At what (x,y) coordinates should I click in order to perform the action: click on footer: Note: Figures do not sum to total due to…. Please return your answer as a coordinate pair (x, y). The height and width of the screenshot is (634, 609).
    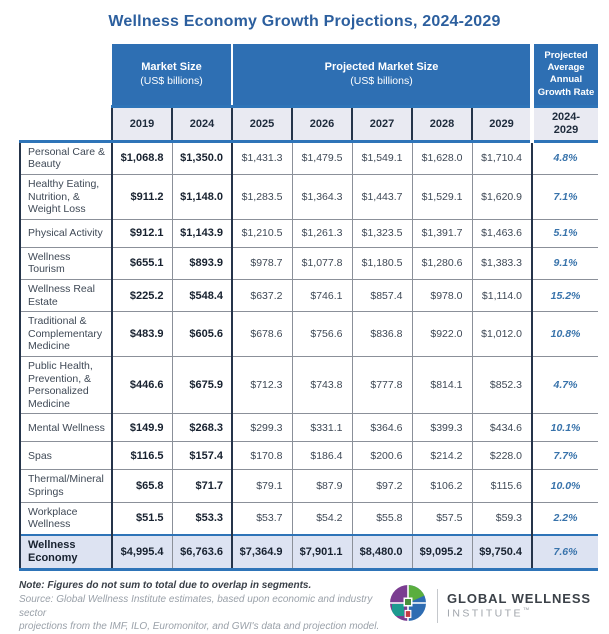
    Looking at the image, I should click on (304, 602).